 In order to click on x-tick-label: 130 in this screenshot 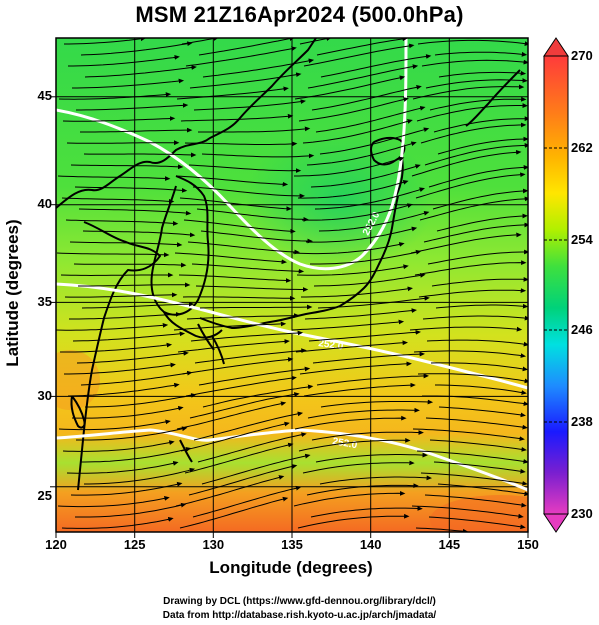, I will do `click(213, 544)`.